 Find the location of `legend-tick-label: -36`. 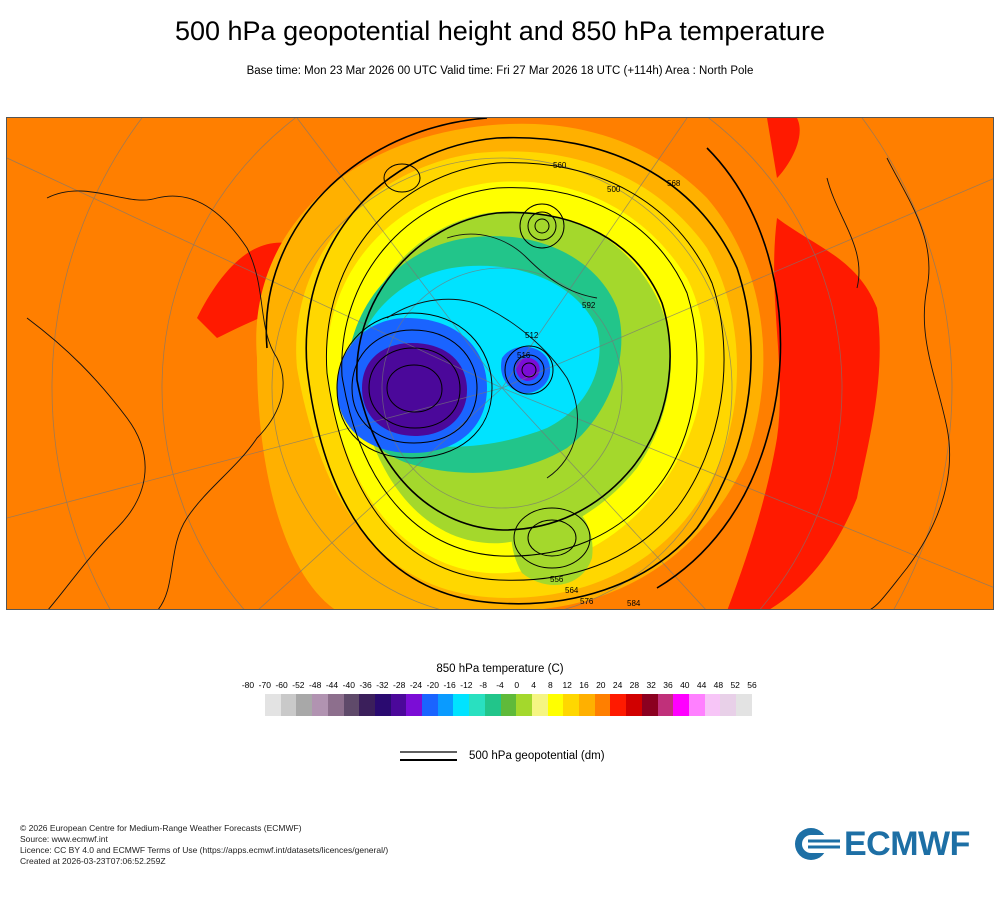

legend-tick-label: -36 is located at coordinates (365, 685).